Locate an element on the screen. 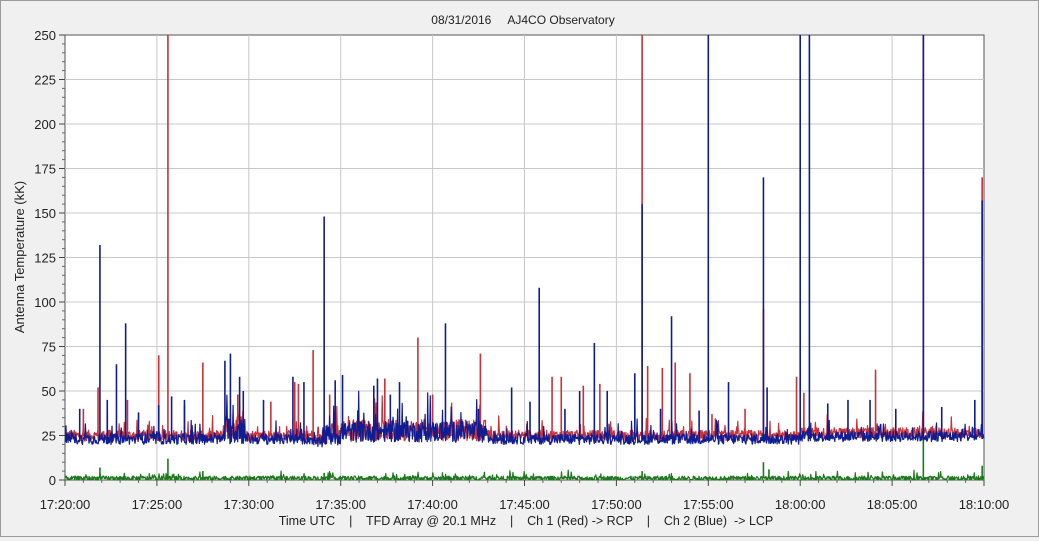 Image resolution: width=1039 pixels, height=541 pixels. y-tick-label: 125 is located at coordinates (45, 258).